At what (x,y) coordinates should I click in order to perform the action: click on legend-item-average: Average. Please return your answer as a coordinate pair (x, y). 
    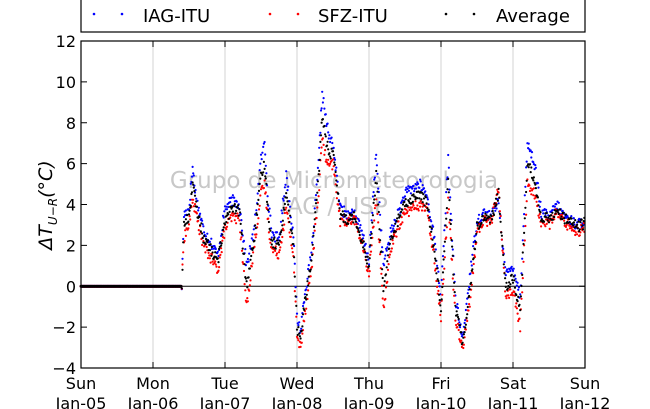
    Looking at the image, I should click on (507, 16).